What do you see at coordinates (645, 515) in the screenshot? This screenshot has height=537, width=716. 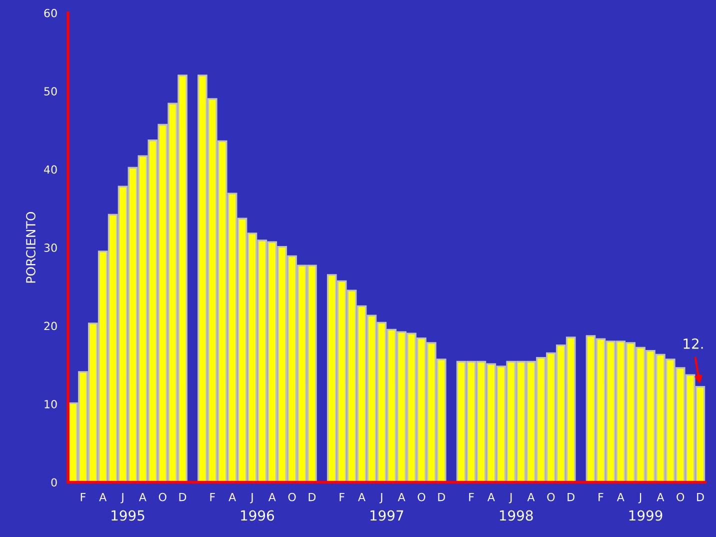 I see `text: 1999` at bounding box center [645, 515].